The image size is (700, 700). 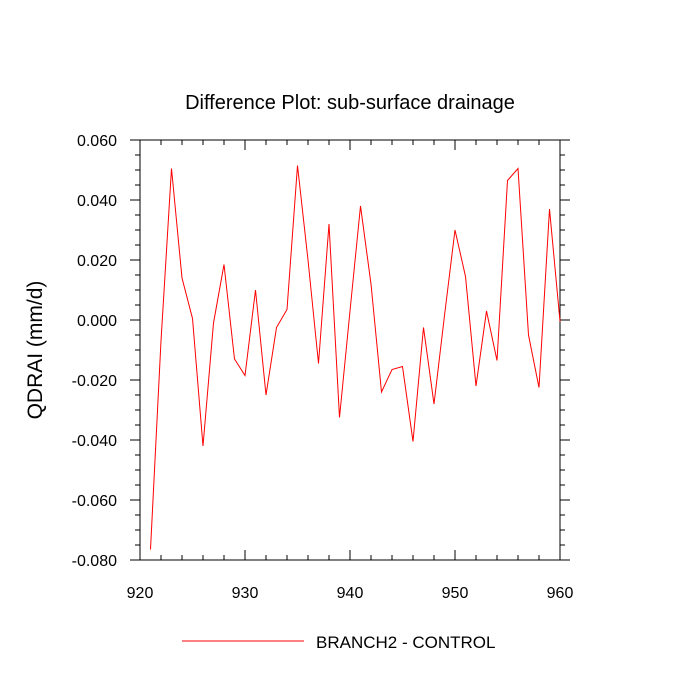 What do you see at coordinates (94, 501) in the screenshot?
I see `y-tick-label: -0.060` at bounding box center [94, 501].